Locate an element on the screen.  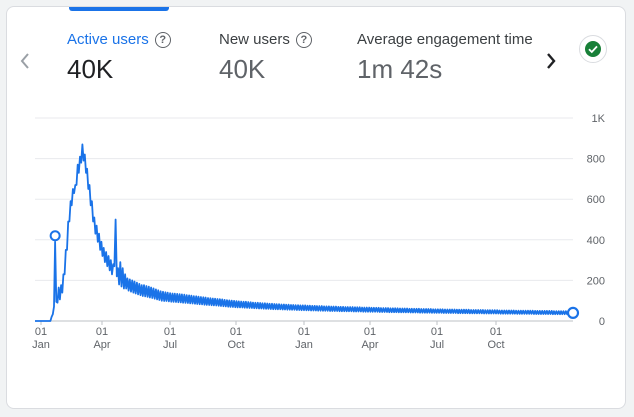
metric-new-users: New users ? 40K is located at coordinates (265, 58).